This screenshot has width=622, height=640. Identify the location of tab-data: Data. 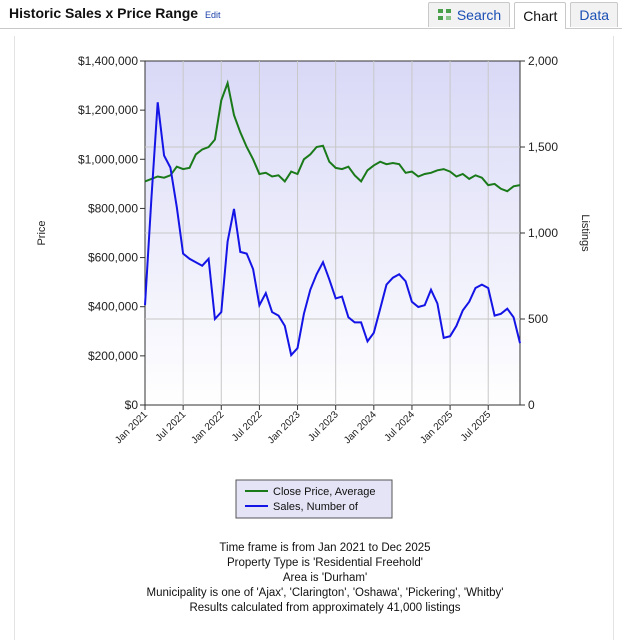
(594, 14).